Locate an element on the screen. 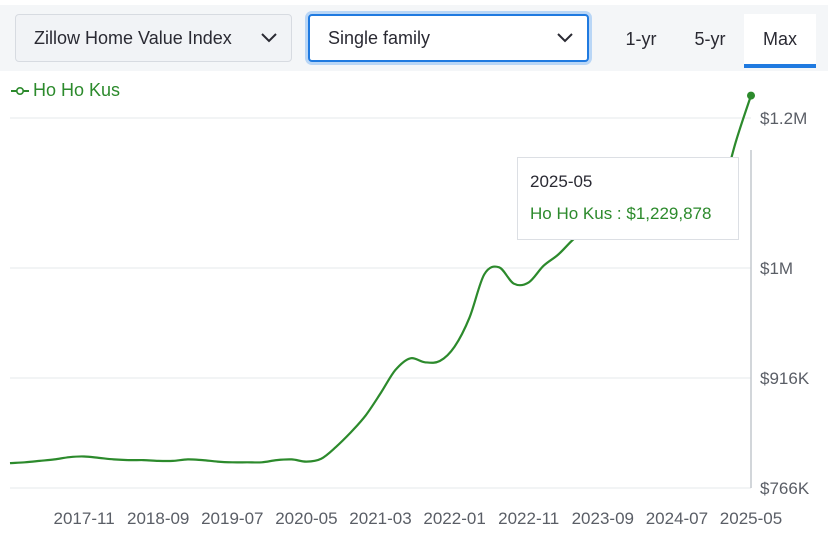  x-tick-label: 2022-11 is located at coordinates (528, 518).